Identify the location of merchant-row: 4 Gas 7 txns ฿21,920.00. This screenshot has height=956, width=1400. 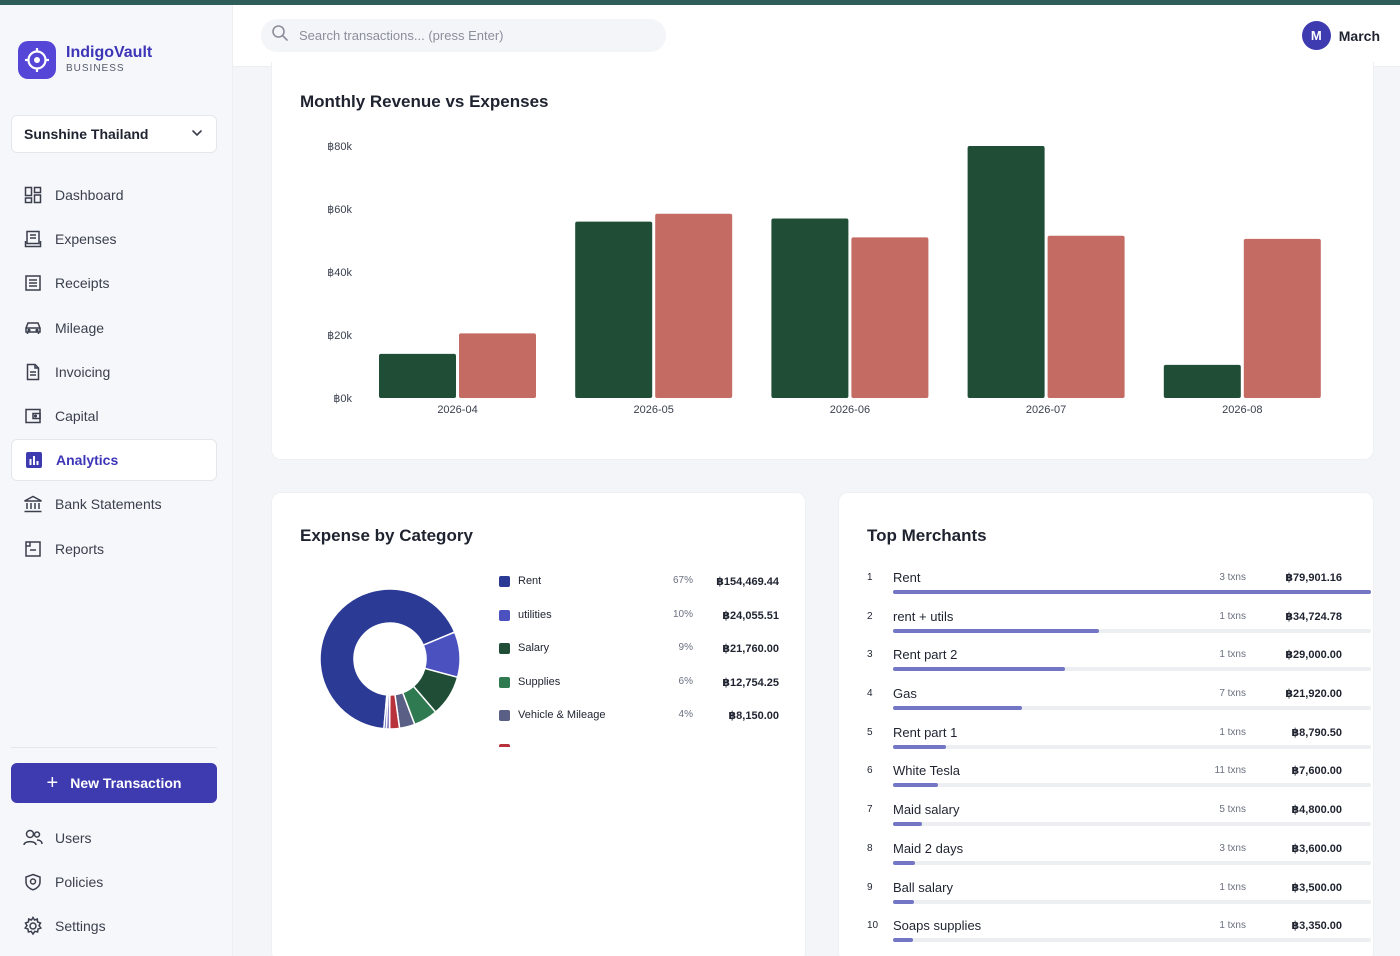
(1119, 698).